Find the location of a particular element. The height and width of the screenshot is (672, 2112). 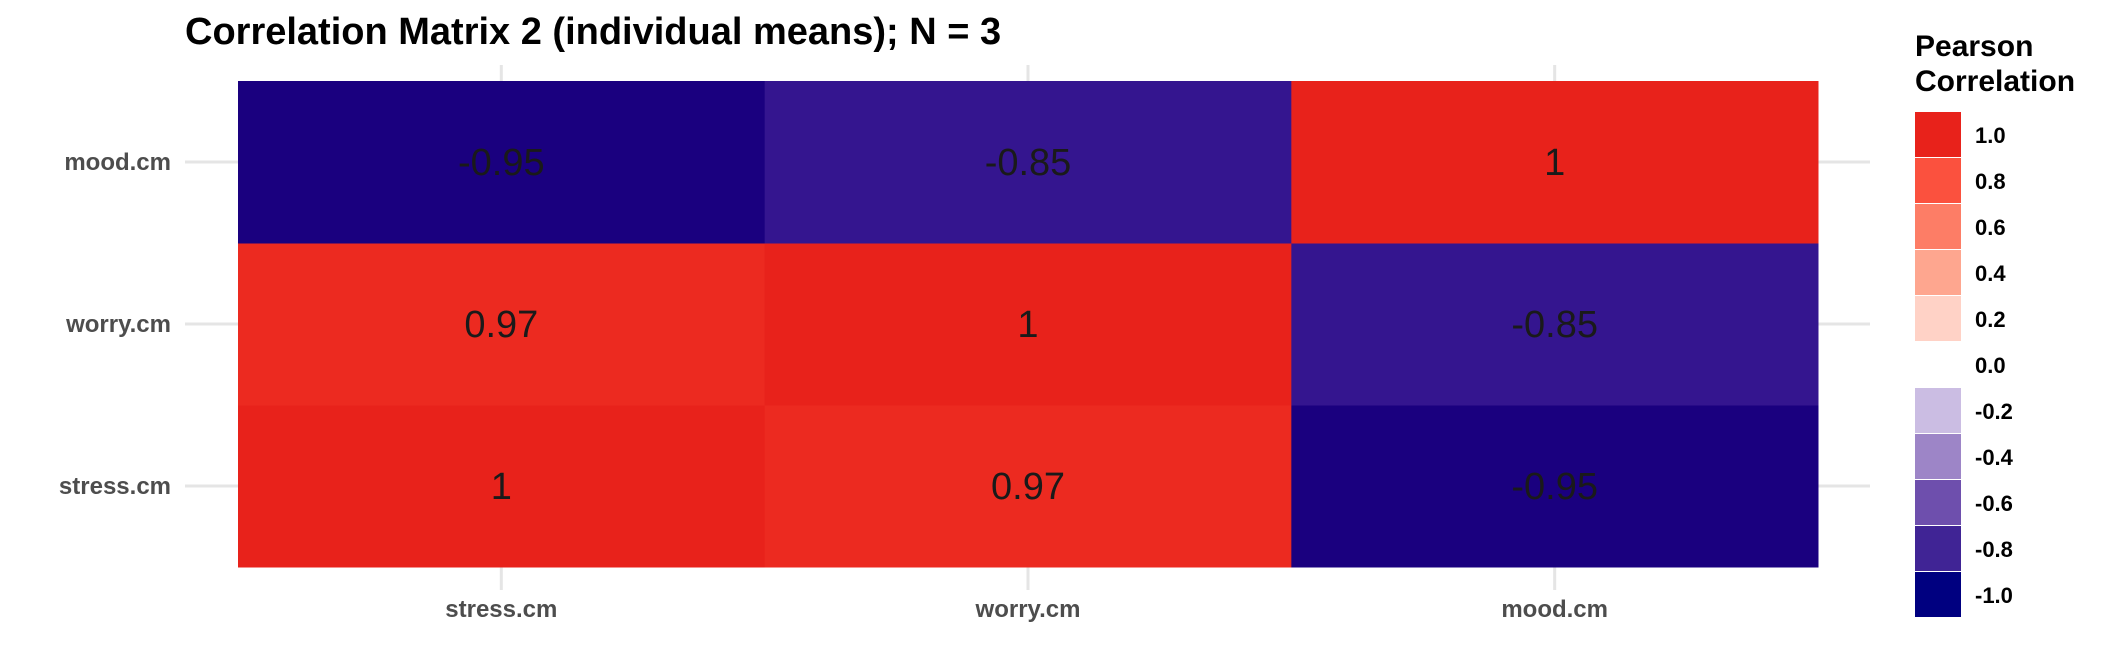

legend-title: Pearson is located at coordinates (1974, 46).